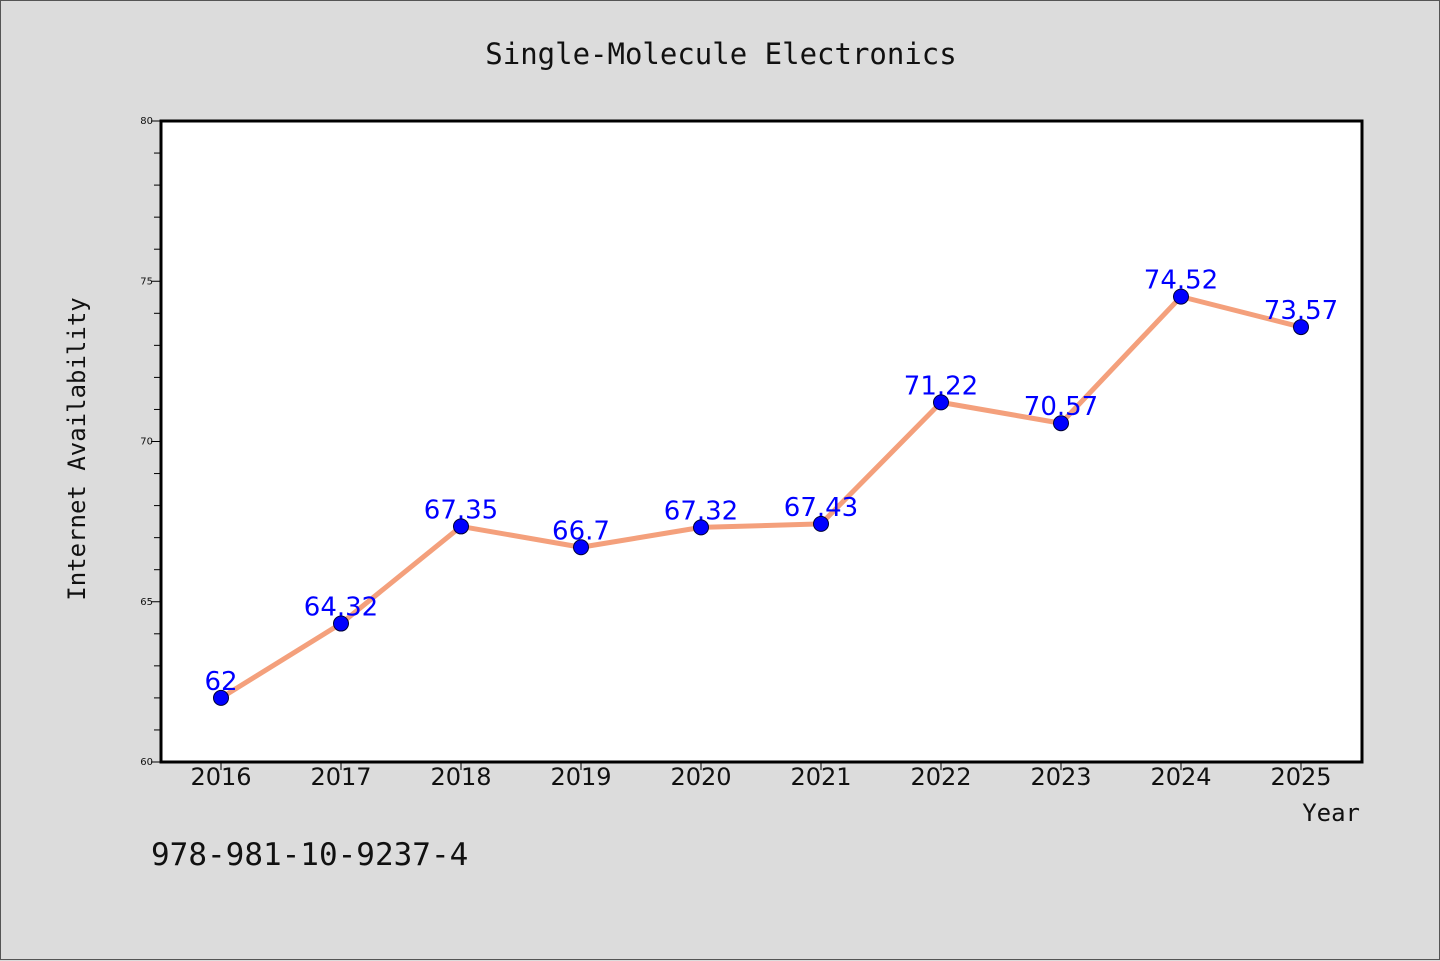 This screenshot has height=961, width=1440. I want to click on y-tick-label: 65, so click(146, 602).